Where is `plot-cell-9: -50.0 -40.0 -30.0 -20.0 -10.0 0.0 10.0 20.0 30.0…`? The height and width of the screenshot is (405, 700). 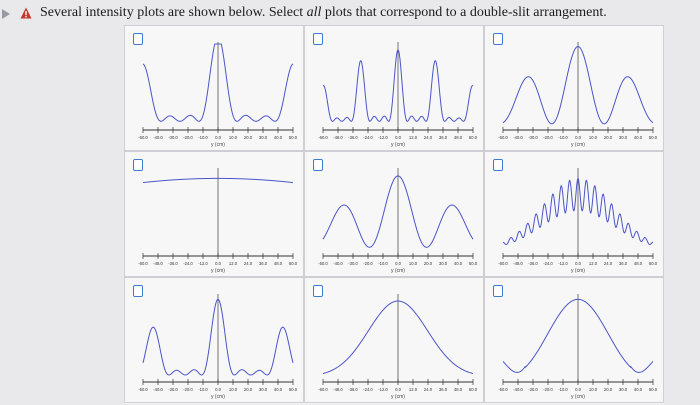
plot-cell-9: -50.0 -40.0 -30.0 -20.0 -10.0 0.0 10.0 20.0 30.0… is located at coordinates (574, 340).